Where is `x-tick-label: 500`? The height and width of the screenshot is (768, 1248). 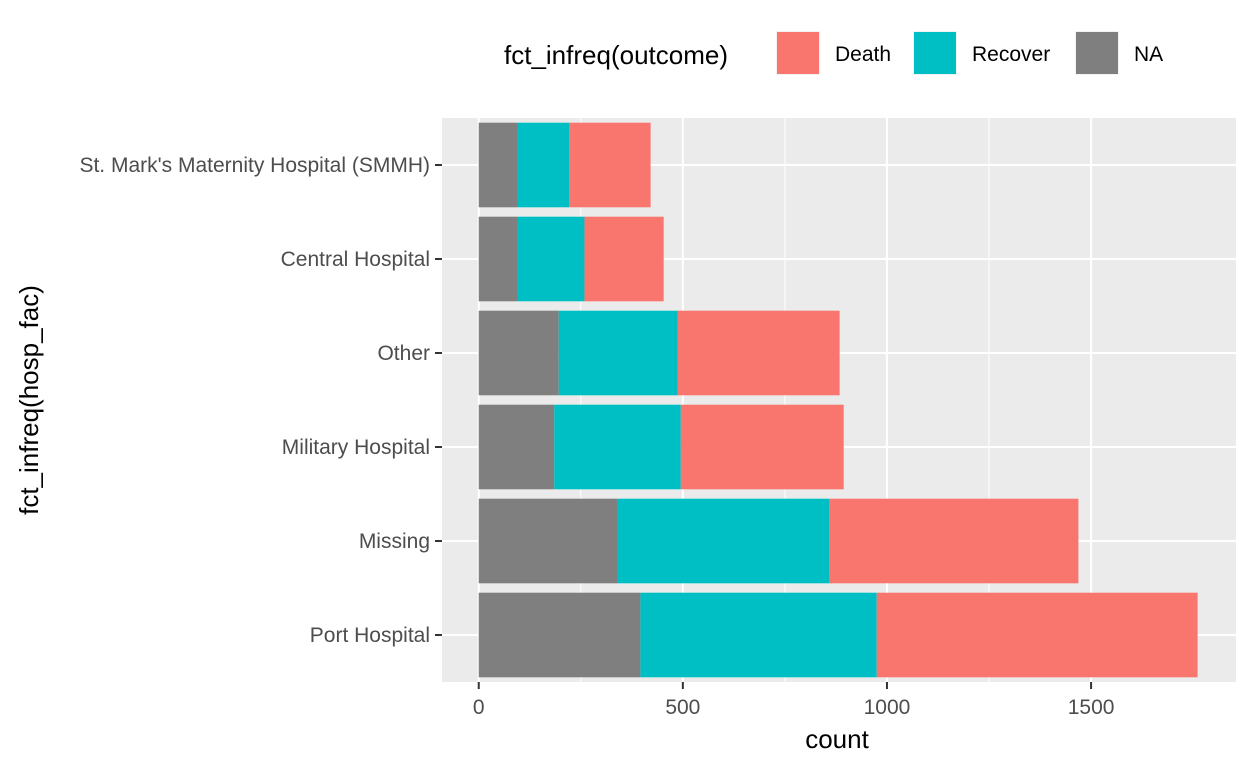 x-tick-label: 500 is located at coordinates (682, 707).